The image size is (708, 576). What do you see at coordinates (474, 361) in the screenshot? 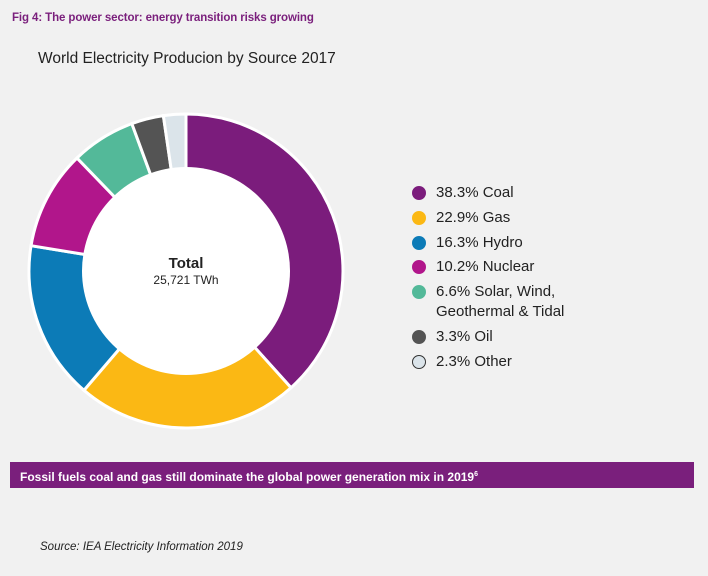
I see `legend-label: 2.3% Other` at bounding box center [474, 361].